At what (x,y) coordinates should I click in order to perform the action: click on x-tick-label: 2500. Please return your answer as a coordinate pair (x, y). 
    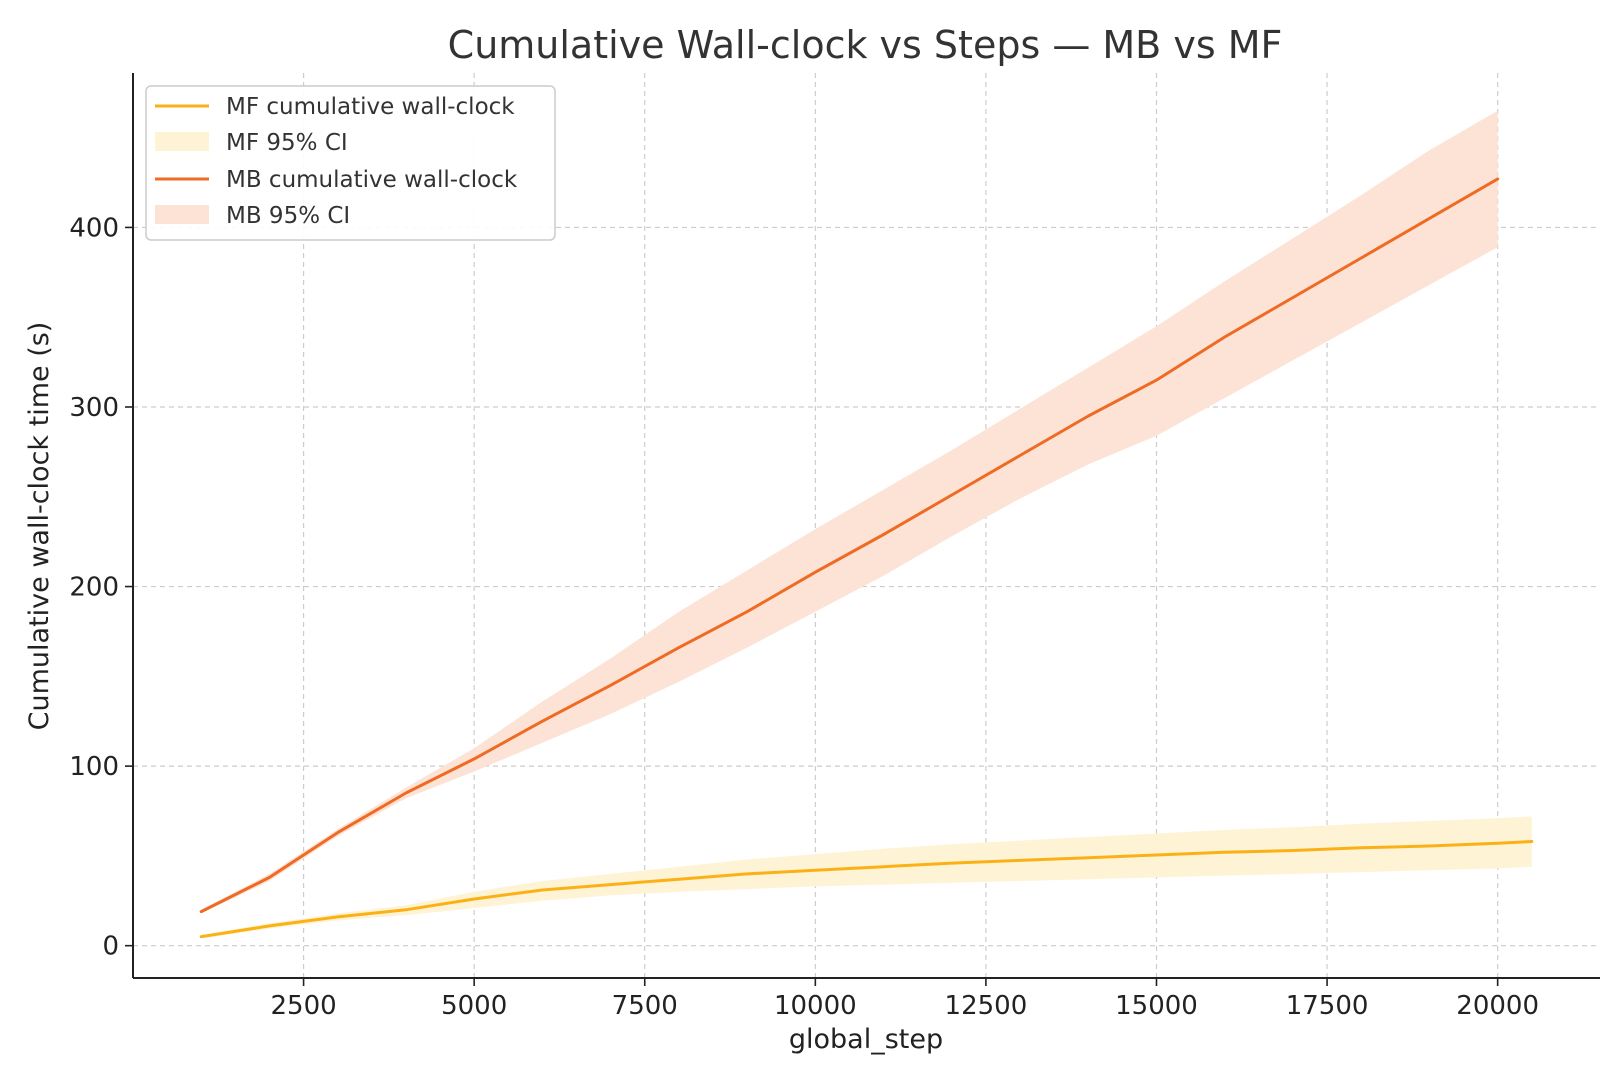
    Looking at the image, I should click on (303, 1006).